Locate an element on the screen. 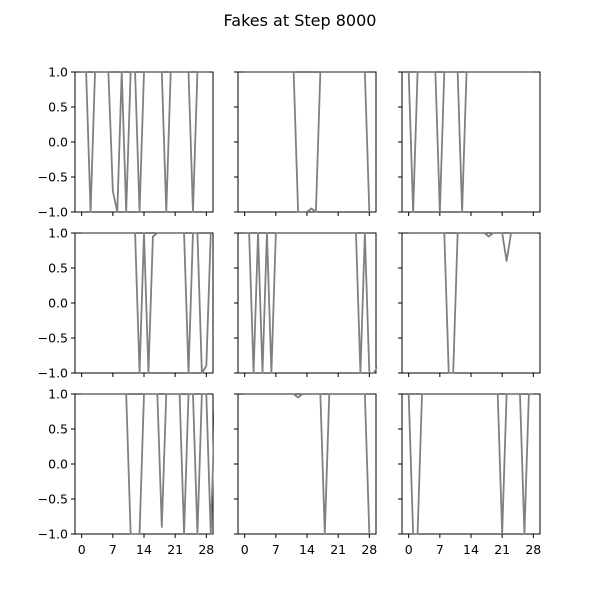  subplot-3-2: 0 7 14 21 28 is located at coordinates (305, 475).